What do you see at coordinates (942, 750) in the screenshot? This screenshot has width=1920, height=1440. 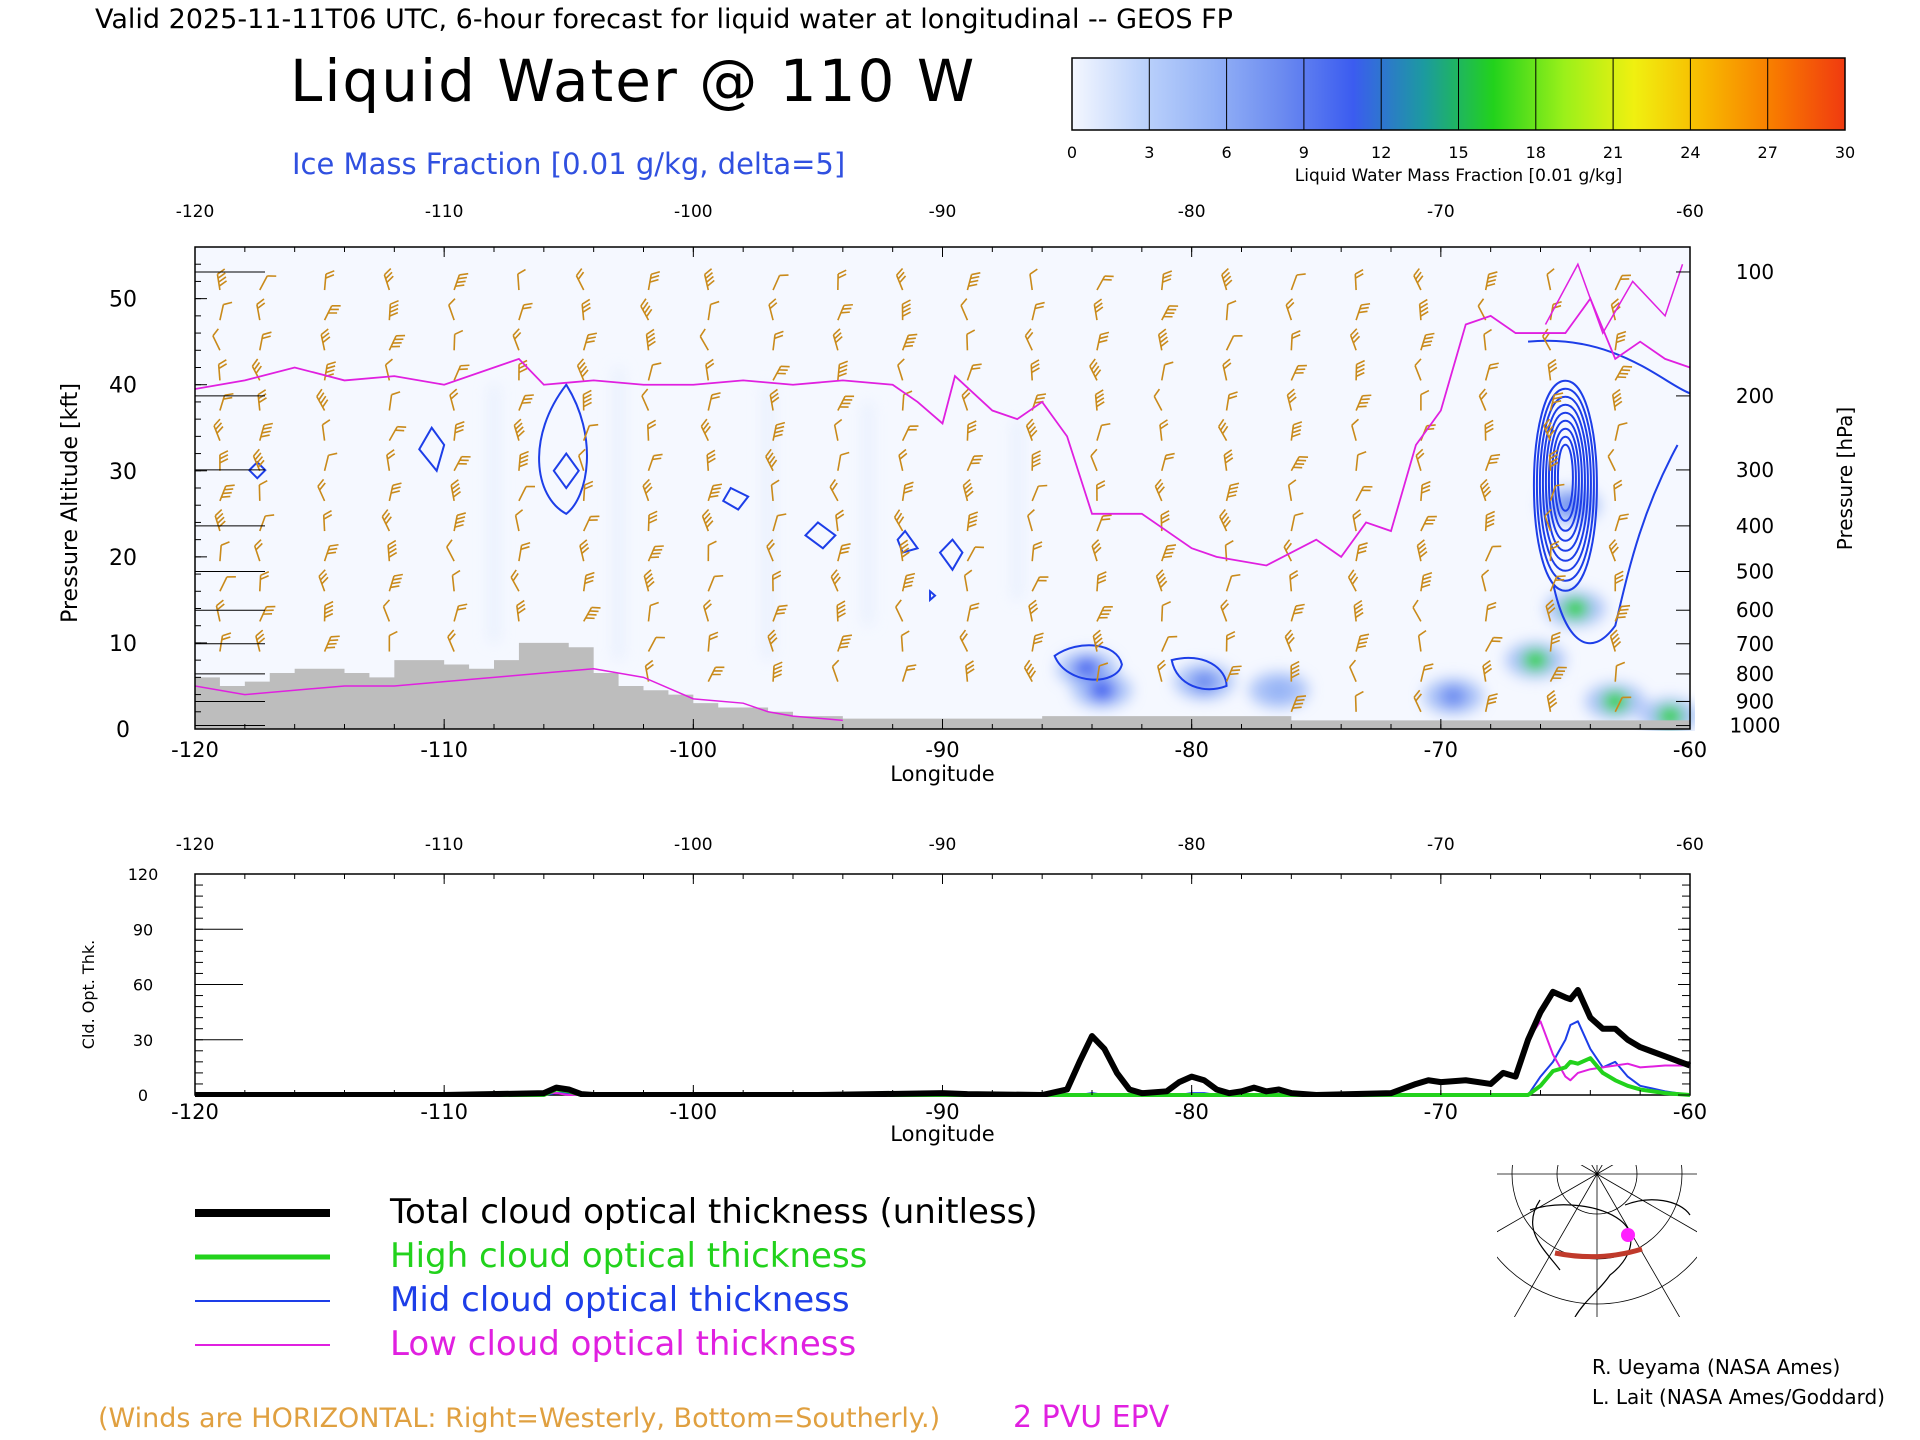 I see `x-tick-label: -90` at bounding box center [942, 750].